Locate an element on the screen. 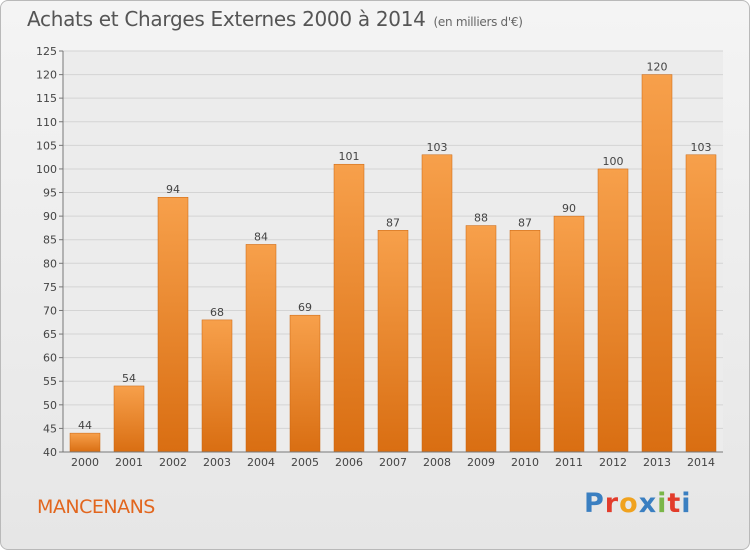 The image size is (750, 550). data-label-2007: 87 is located at coordinates (393, 222).